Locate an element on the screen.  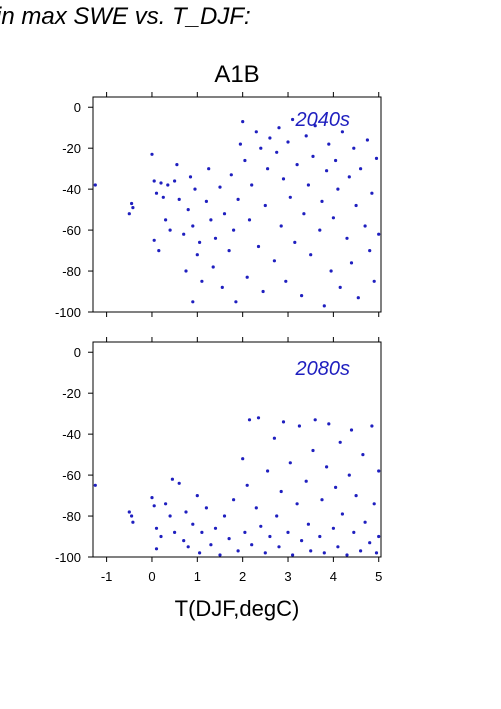
y-axis: 0 -20 -40 -60 -80 -100 is located at coordinates (74, 455).